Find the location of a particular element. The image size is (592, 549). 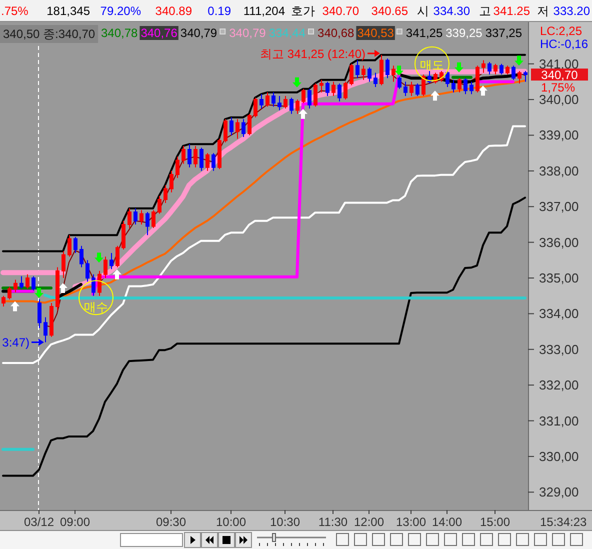

text: 341.25 is located at coordinates (511, 11).